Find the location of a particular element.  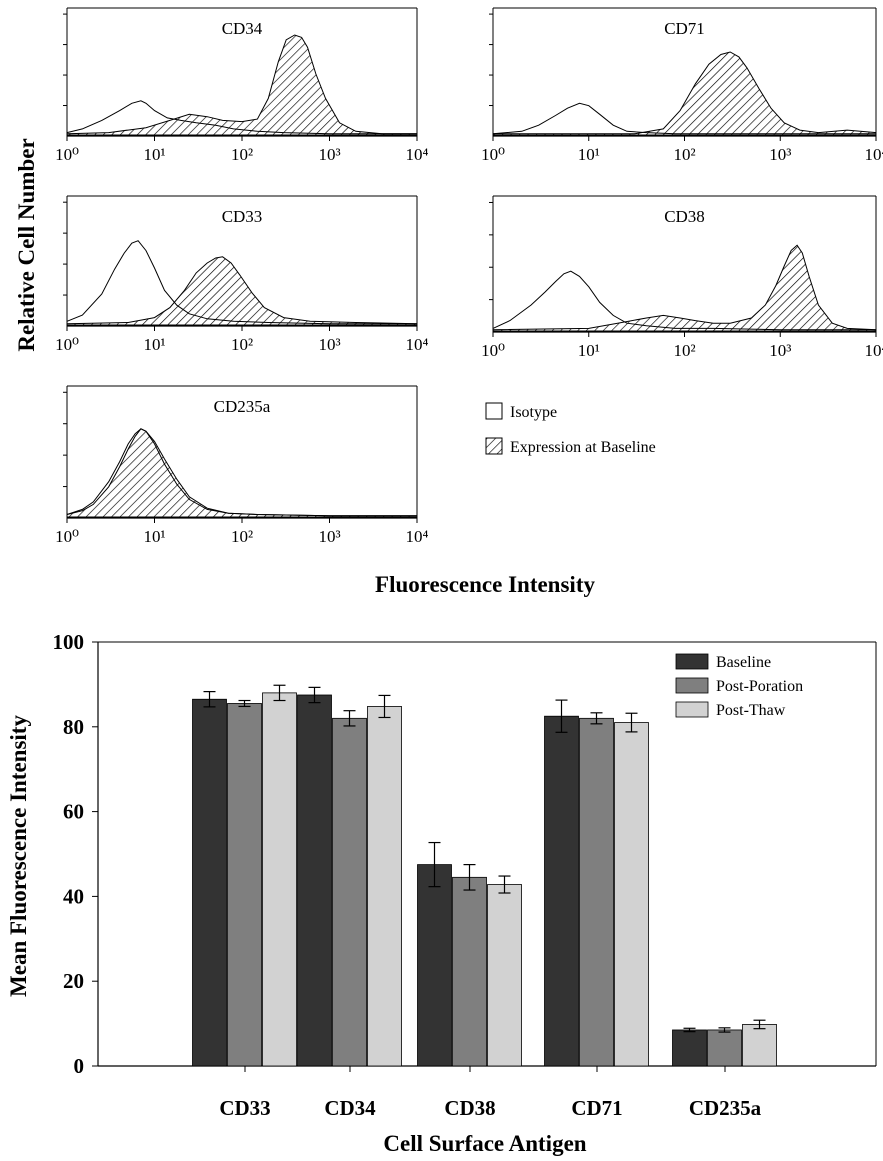

bar-y-tick-label: 20 is located at coordinates (73, 981).